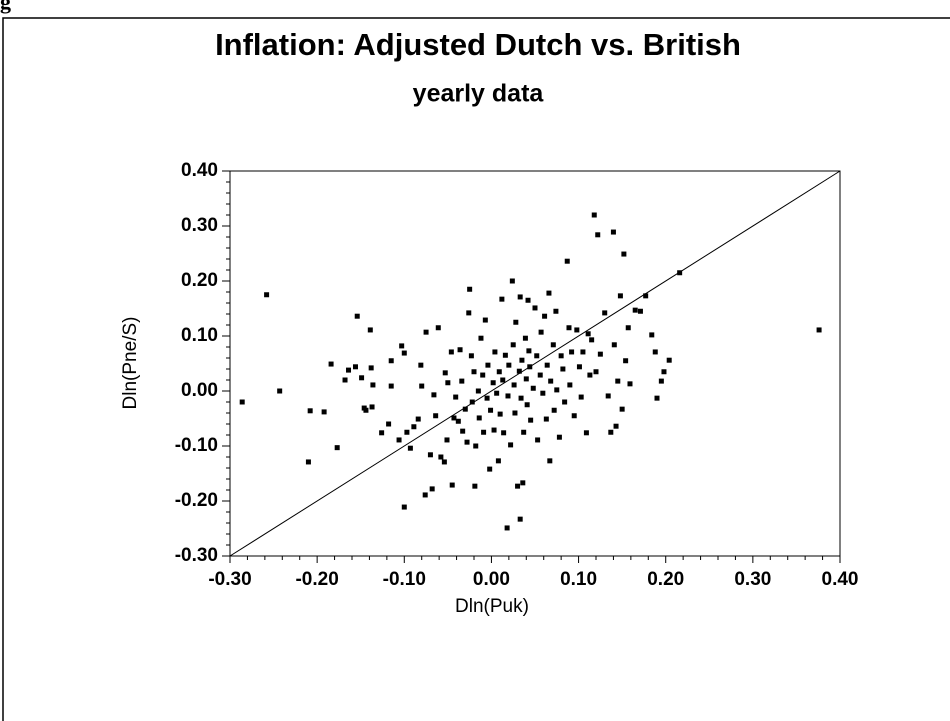 This screenshot has width=950, height=721. What do you see at coordinates (196, 500) in the screenshot?
I see `y-tick-label: -0.20` at bounding box center [196, 500].